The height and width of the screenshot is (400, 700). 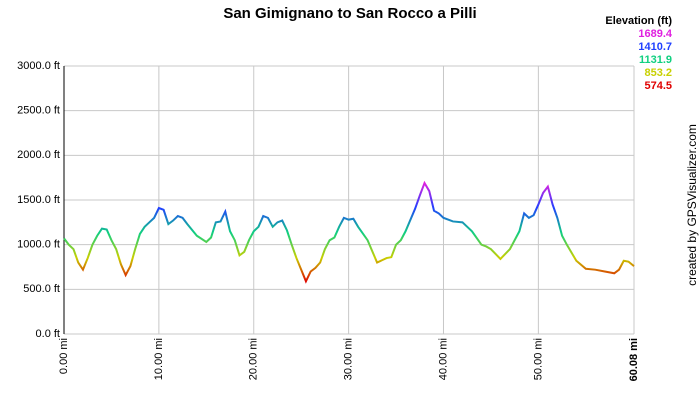 I want to click on y-tick-label: 2000.0 ft, so click(x=38, y=155).